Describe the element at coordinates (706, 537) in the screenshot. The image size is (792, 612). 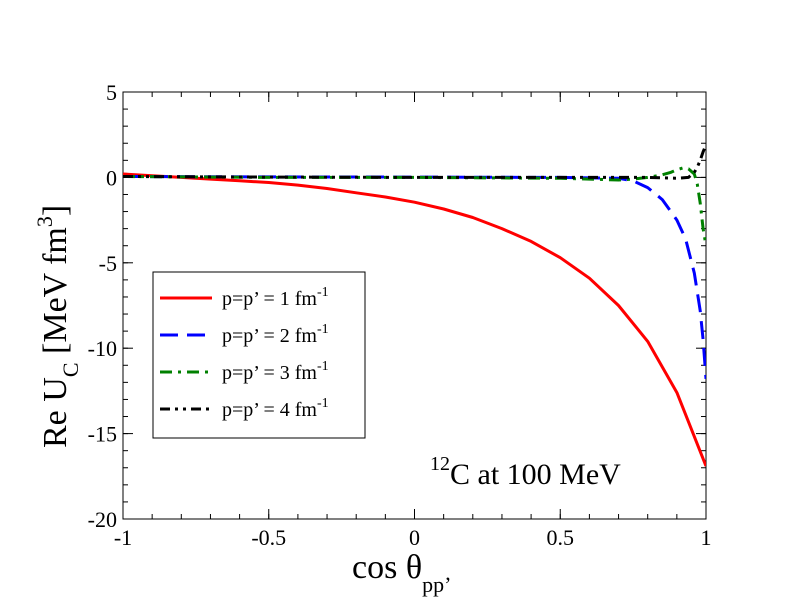
I see `x-tick-label: 1` at that location.